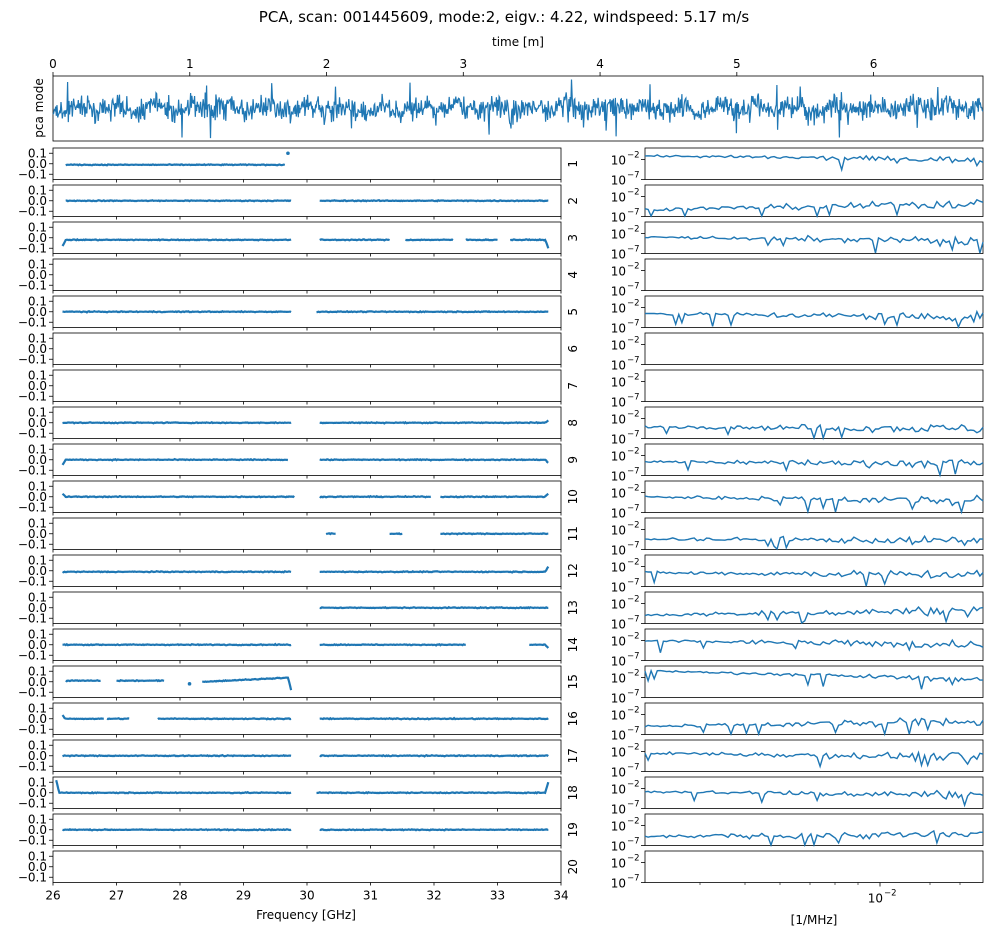 Image resolution: width=993 pixels, height=937 pixels. I want to click on feed-xtick-label: 32, so click(433, 896).